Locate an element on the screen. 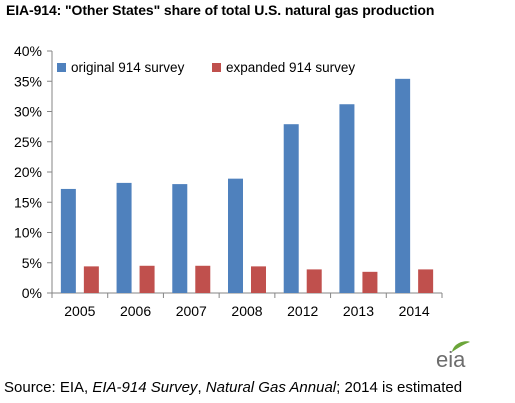 Image resolution: width=515 pixels, height=403 pixels. source-survey: EIA-914 Survey is located at coordinates (145, 387).